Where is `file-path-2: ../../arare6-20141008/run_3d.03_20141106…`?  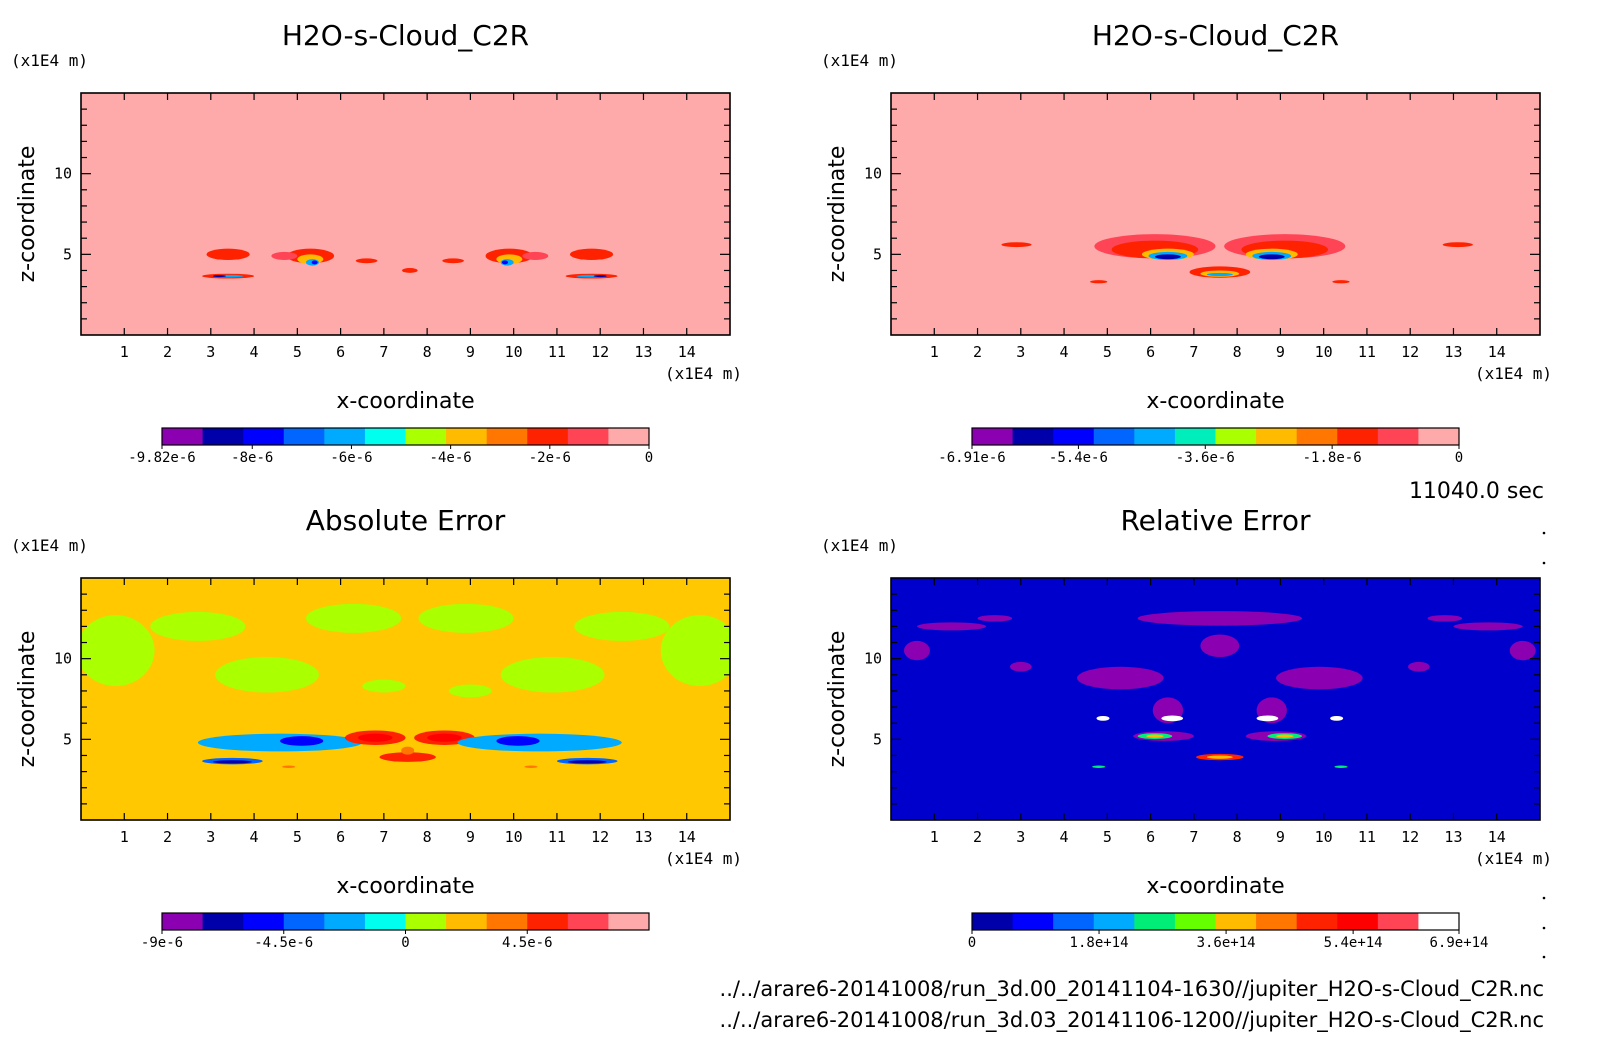 file-path-2: ../../arare6-20141008/run_3d.03_20141106… is located at coordinates (1132, 1020).